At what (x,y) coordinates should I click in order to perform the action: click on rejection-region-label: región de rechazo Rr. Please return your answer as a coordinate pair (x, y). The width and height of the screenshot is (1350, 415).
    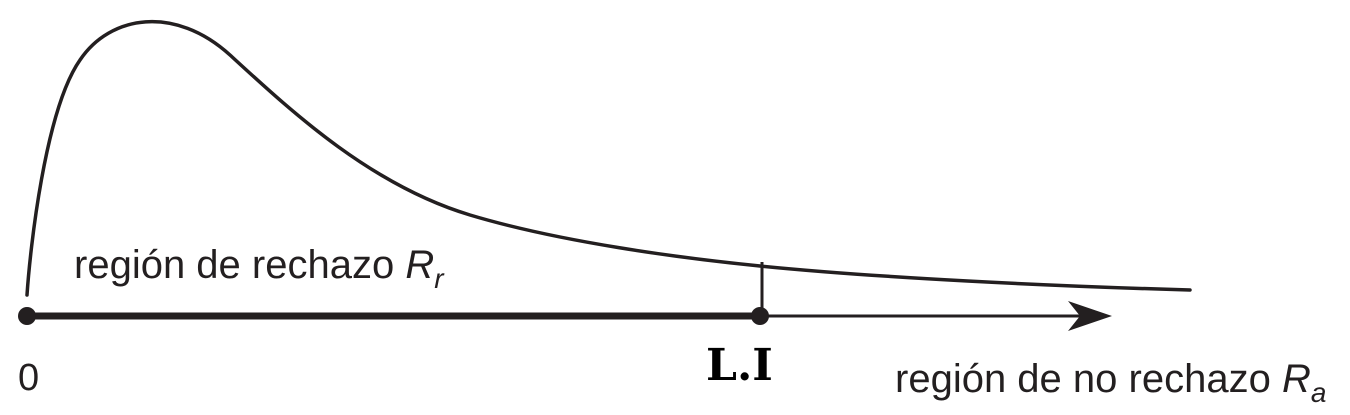
    Looking at the image, I should click on (259, 268).